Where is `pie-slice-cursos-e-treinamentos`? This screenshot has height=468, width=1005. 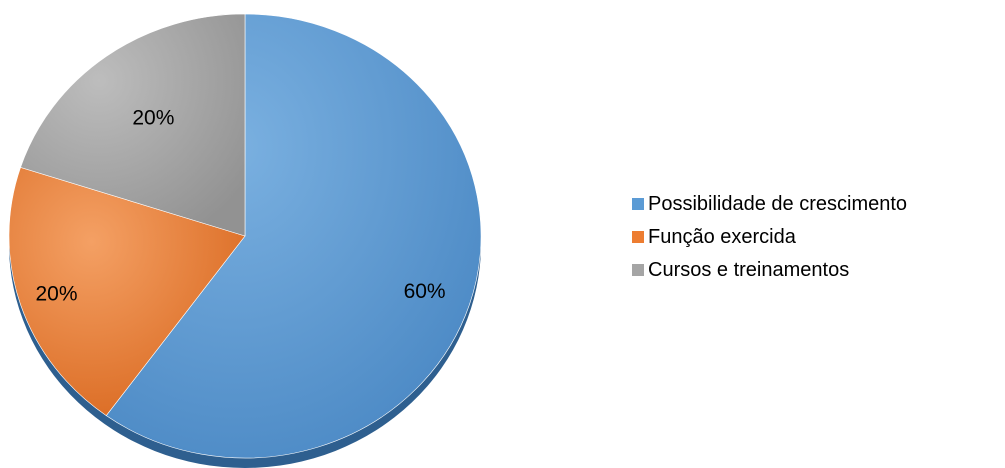 pie-slice-cursos-e-treinamentos is located at coordinates (133, 125).